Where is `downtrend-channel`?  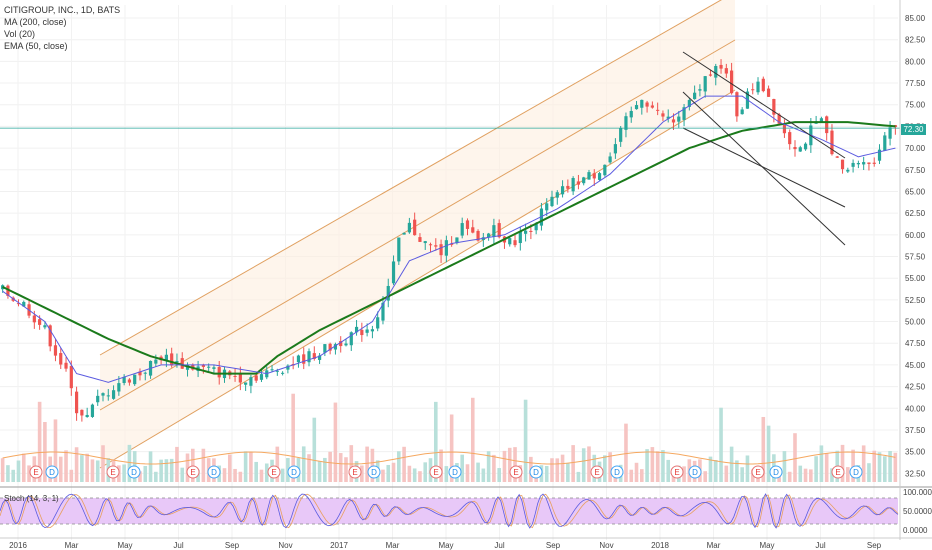 downtrend-channel is located at coordinates (764, 148).